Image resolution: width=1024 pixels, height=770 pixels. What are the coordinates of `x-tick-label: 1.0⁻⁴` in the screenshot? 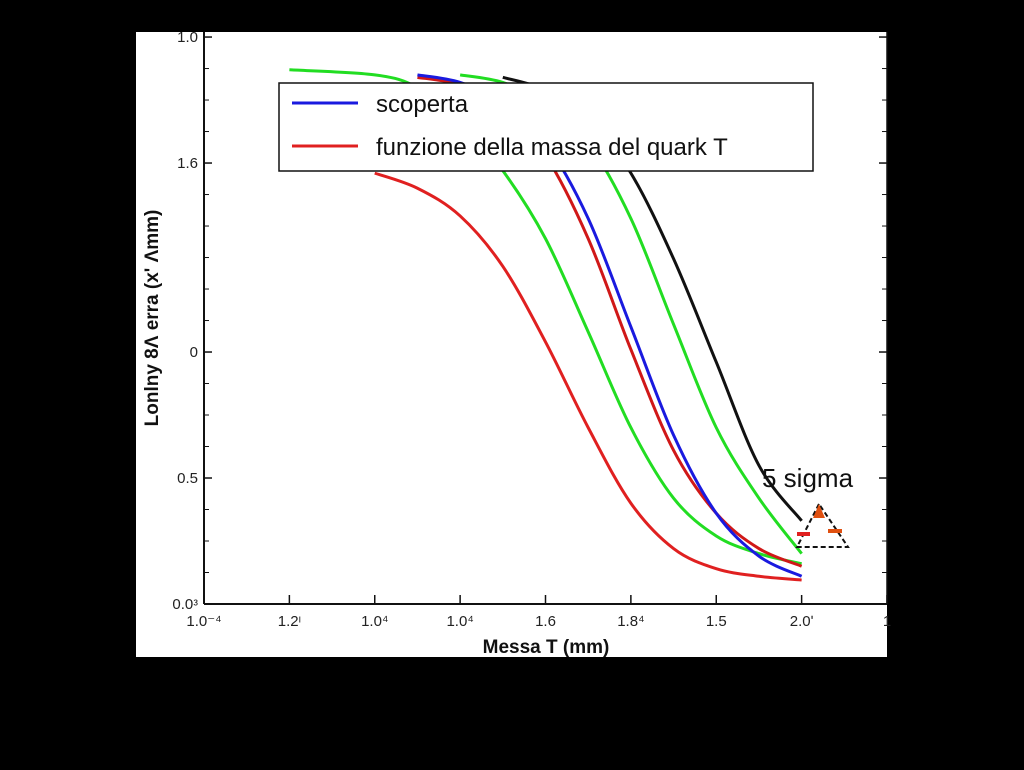 It's located at (203, 621).